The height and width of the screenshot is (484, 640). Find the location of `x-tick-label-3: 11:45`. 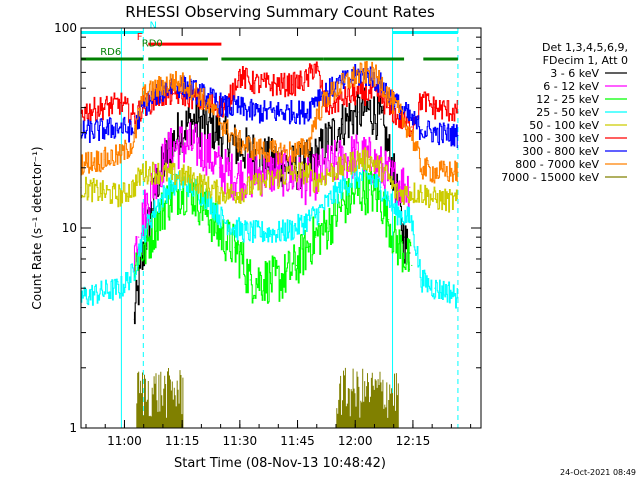

x-tick-label-3: 11:45 is located at coordinates (297, 441).